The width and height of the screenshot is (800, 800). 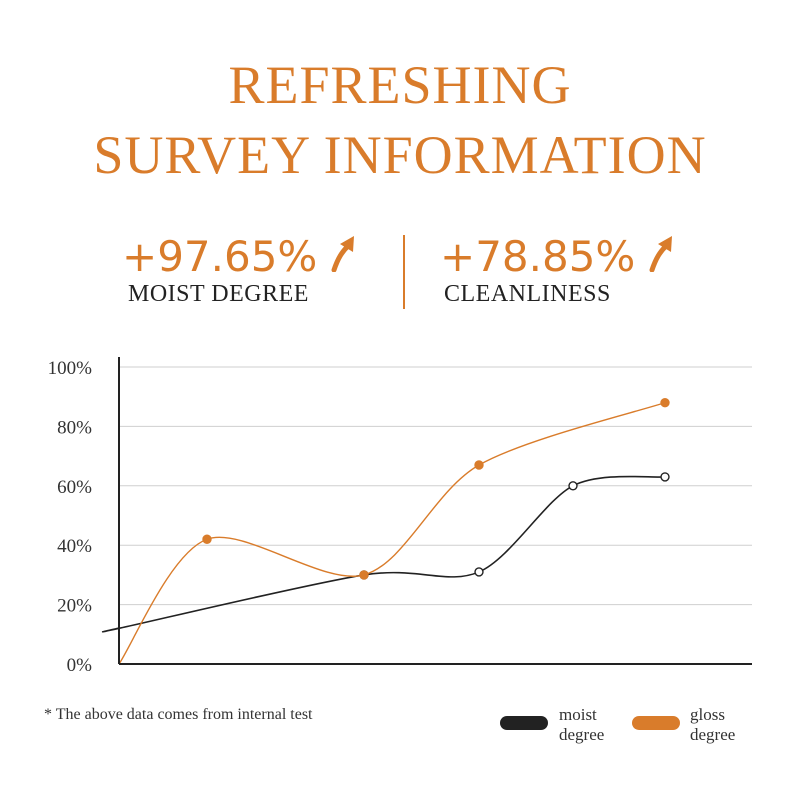 What do you see at coordinates (713, 724) in the screenshot?
I see `legend-label-gloss: gloss degree` at bounding box center [713, 724].